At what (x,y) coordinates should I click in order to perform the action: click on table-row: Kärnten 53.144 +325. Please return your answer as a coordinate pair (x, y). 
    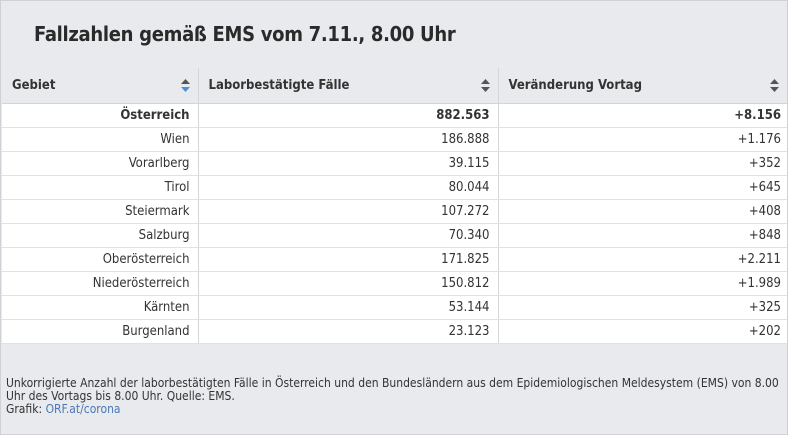
    Looking at the image, I should click on (394, 307).